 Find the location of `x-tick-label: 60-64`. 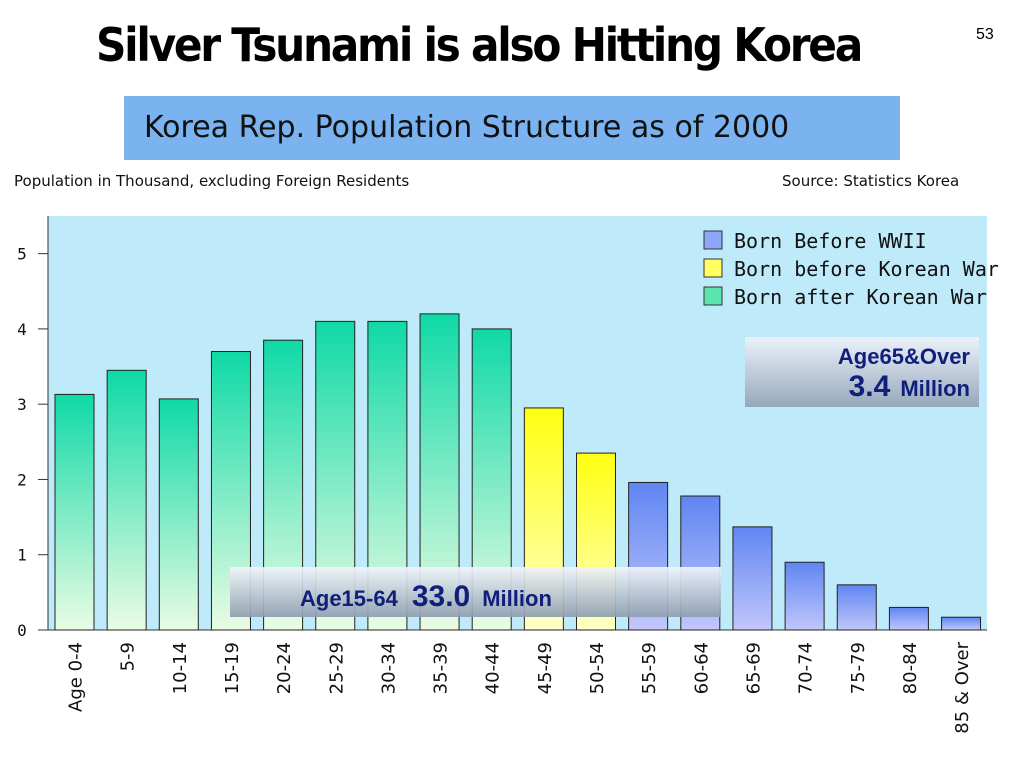

x-tick-label: 60-64 is located at coordinates (701, 668).